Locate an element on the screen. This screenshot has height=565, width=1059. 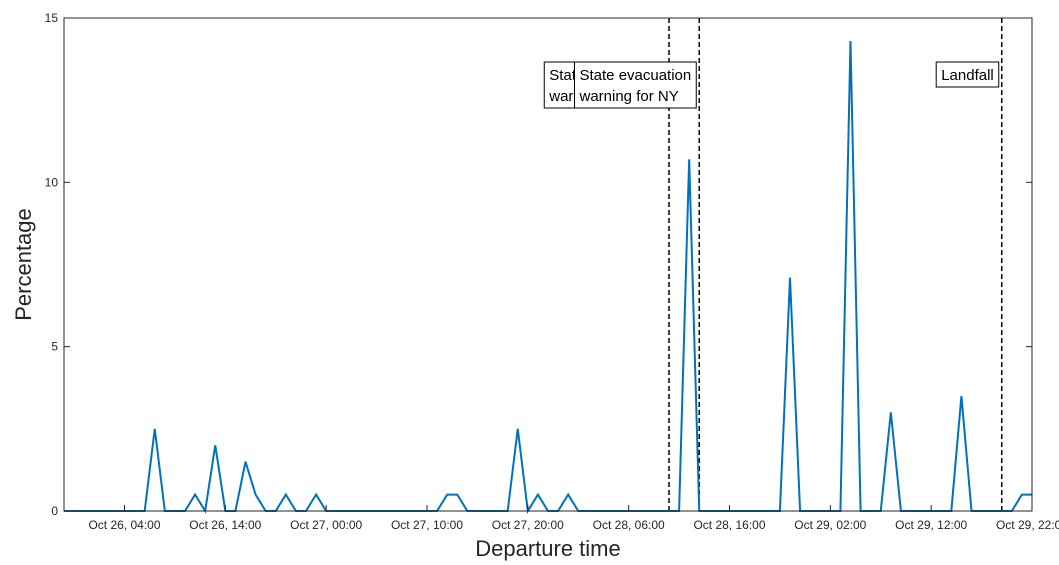
y-tick-label: 10 is located at coordinates (52, 182).